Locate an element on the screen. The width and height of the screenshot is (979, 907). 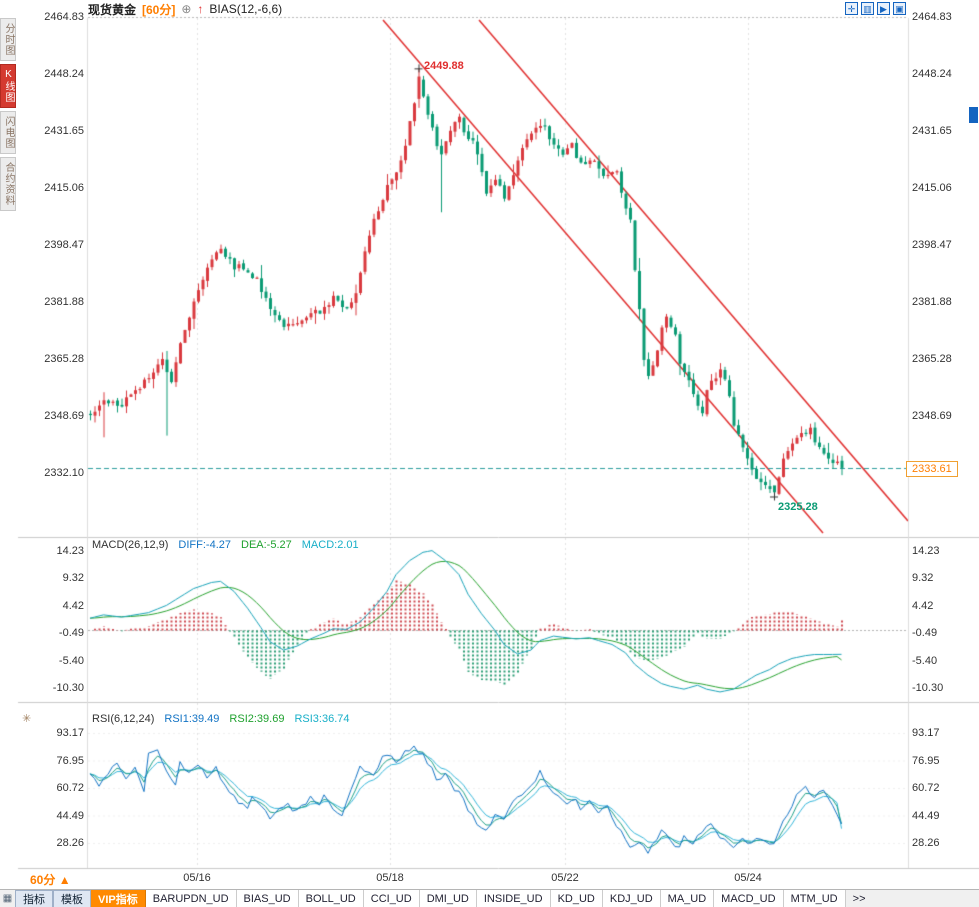
price-tick-left: 2415.06 is located at coordinates (64, 188).